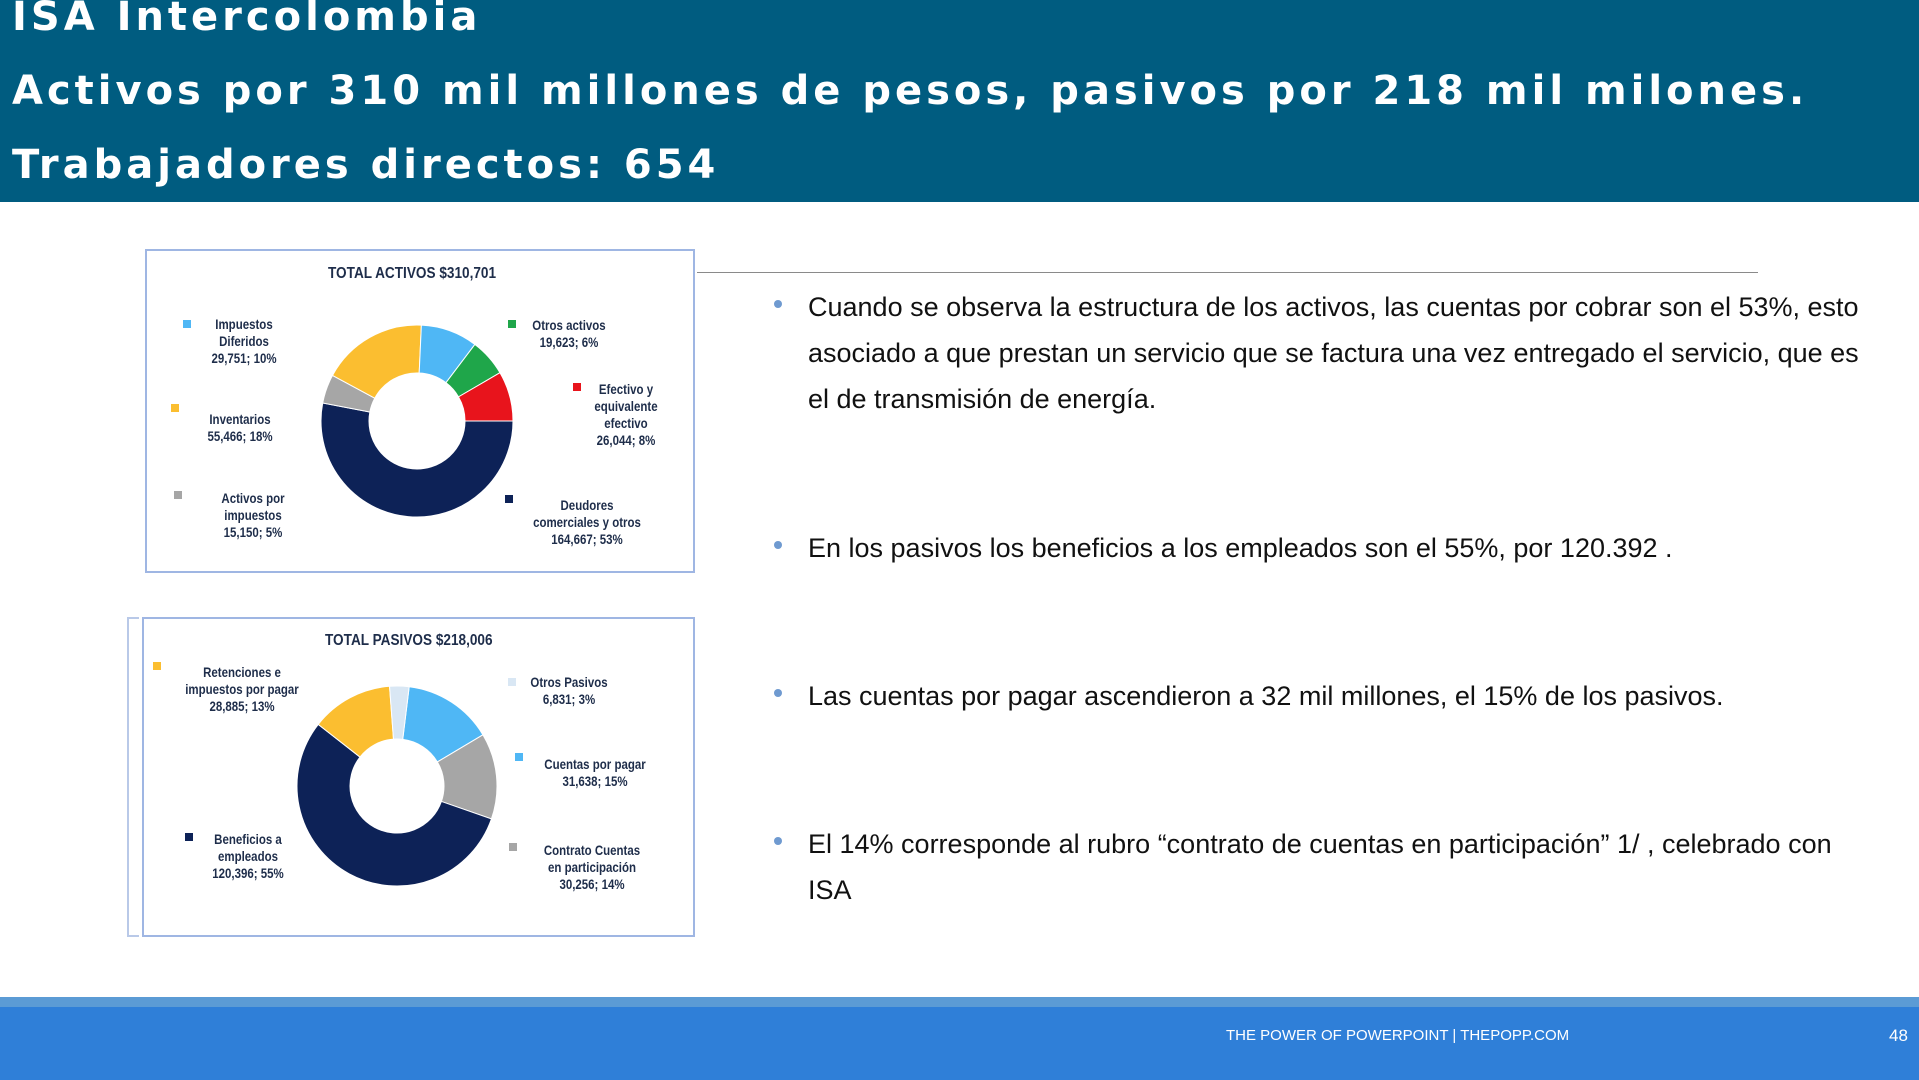 The image size is (1919, 1080). I want to click on footer-bar, so click(959, 1043).